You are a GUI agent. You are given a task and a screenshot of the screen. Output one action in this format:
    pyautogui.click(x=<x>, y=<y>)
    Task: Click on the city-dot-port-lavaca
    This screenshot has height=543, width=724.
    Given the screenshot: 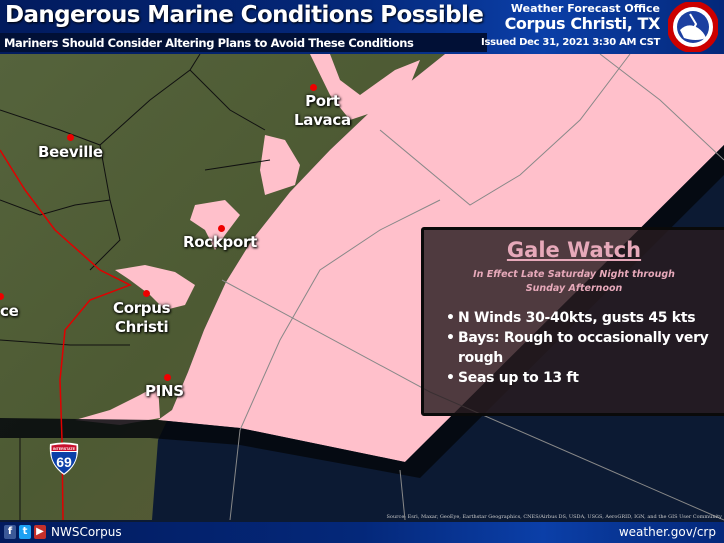 What is the action you would take?
    pyautogui.click(x=313, y=87)
    